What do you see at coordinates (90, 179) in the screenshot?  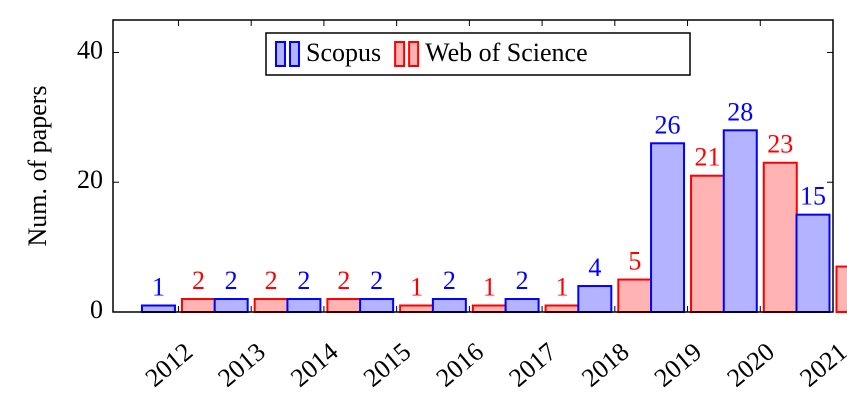 I see `y-tick-label: 20` at bounding box center [90, 179].